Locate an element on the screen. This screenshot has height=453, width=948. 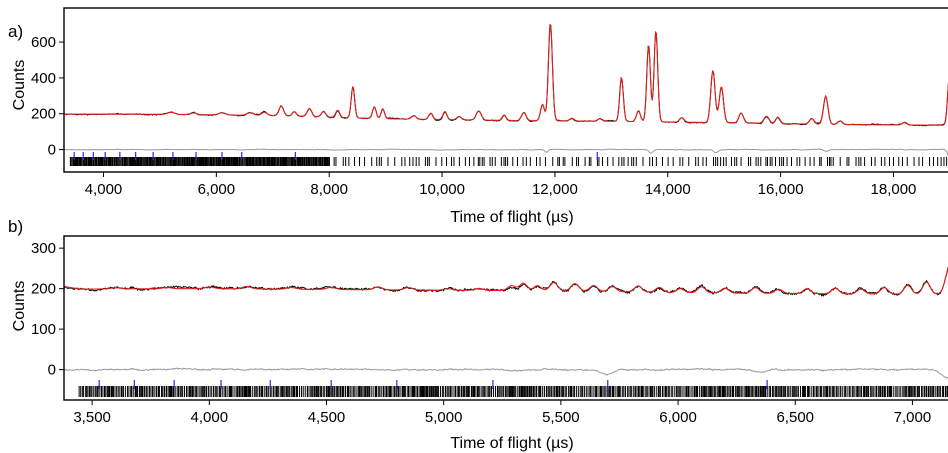
y-tick-label: 400 is located at coordinates (43, 78).